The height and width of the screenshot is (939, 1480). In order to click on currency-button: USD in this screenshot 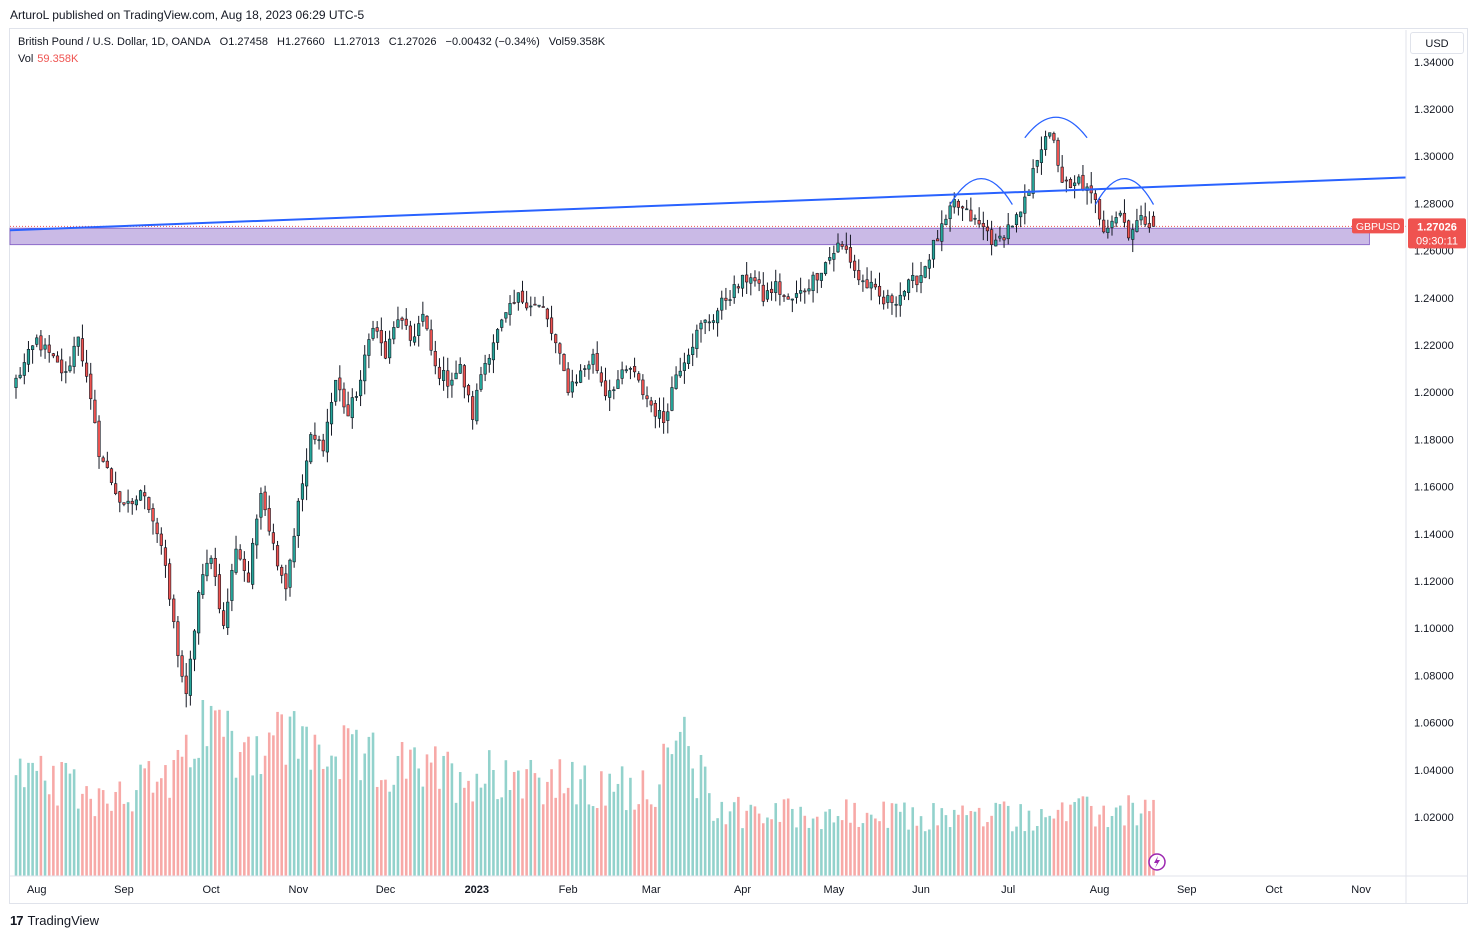, I will do `click(1437, 43)`.